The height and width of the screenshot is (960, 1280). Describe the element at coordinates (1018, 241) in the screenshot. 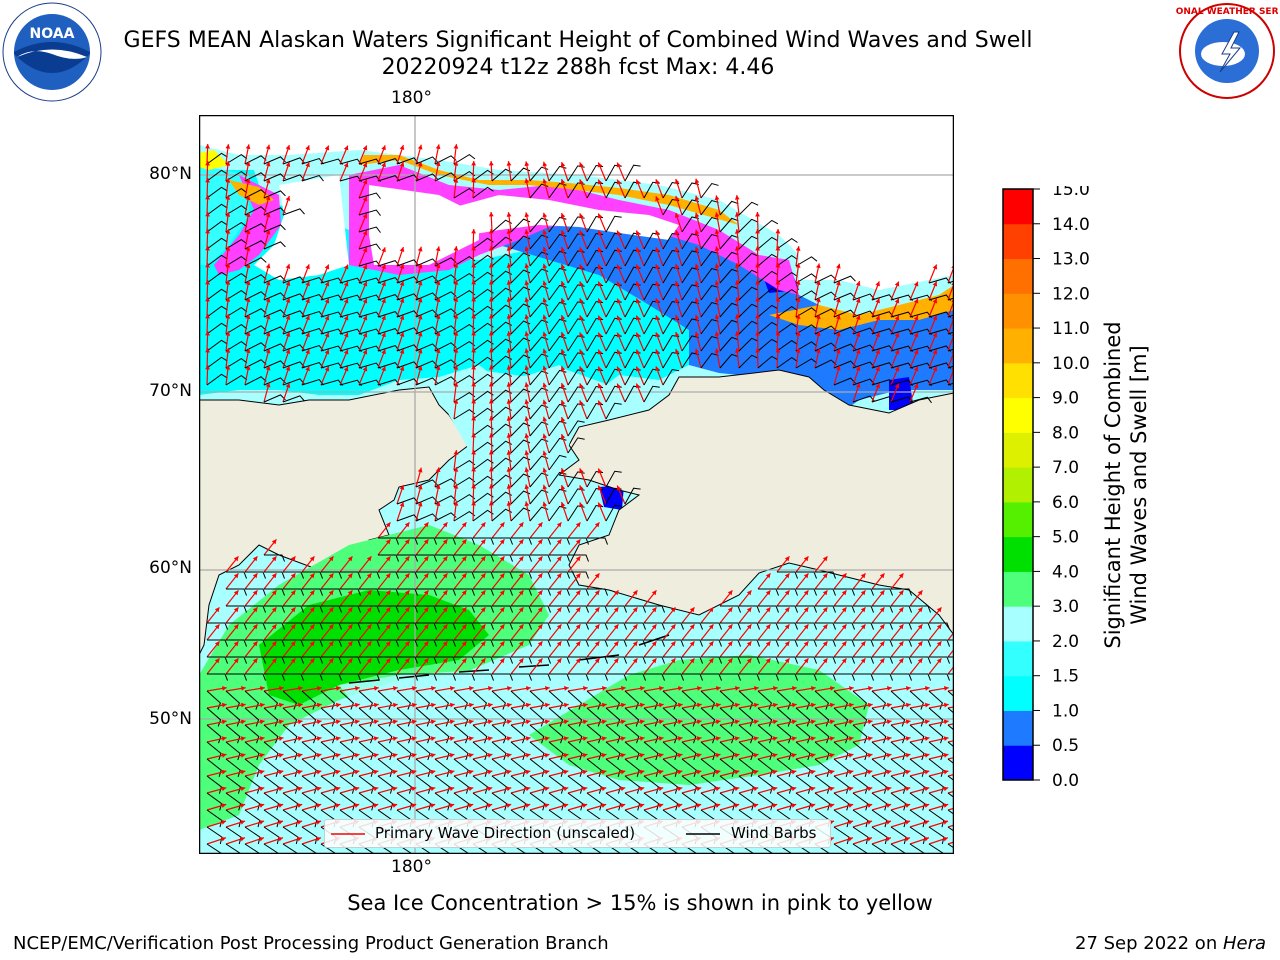

I see `colorbar-block` at that location.